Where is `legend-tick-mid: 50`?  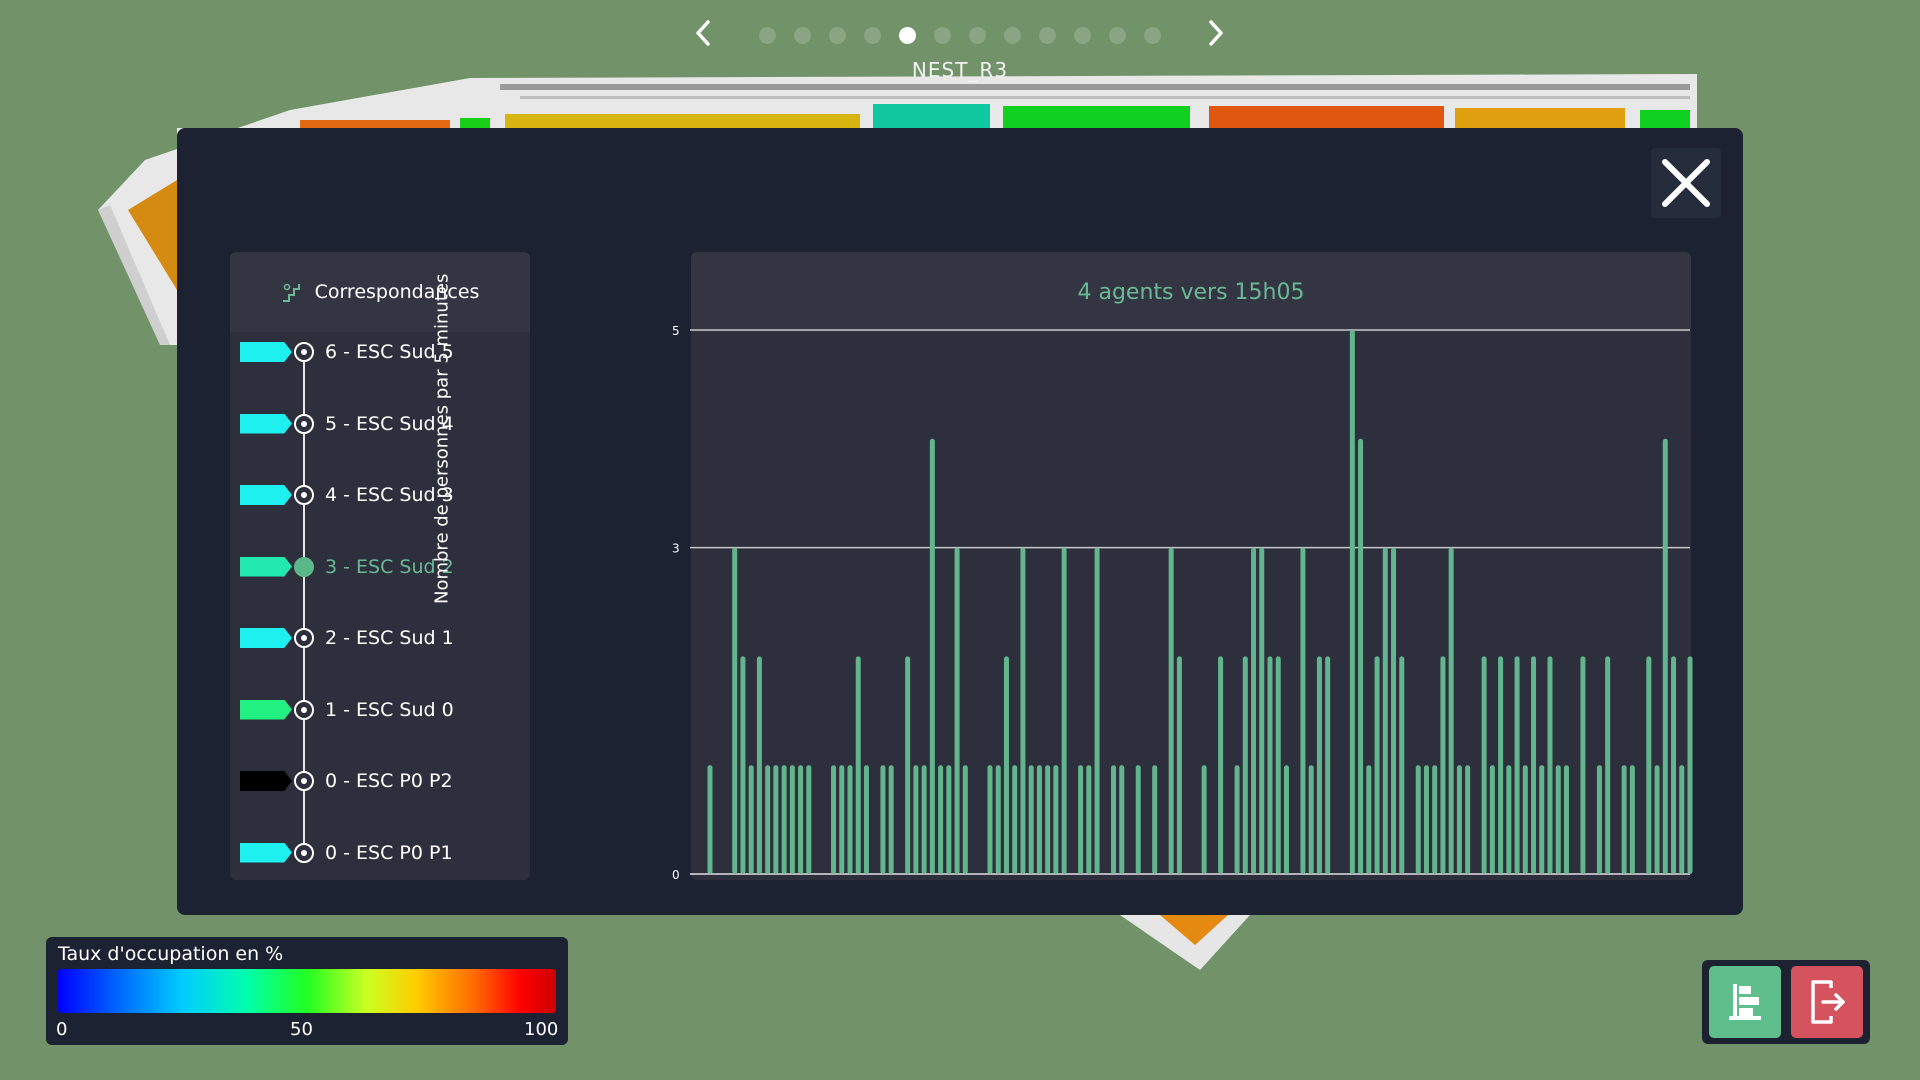 legend-tick-mid: 50 is located at coordinates (301, 1029).